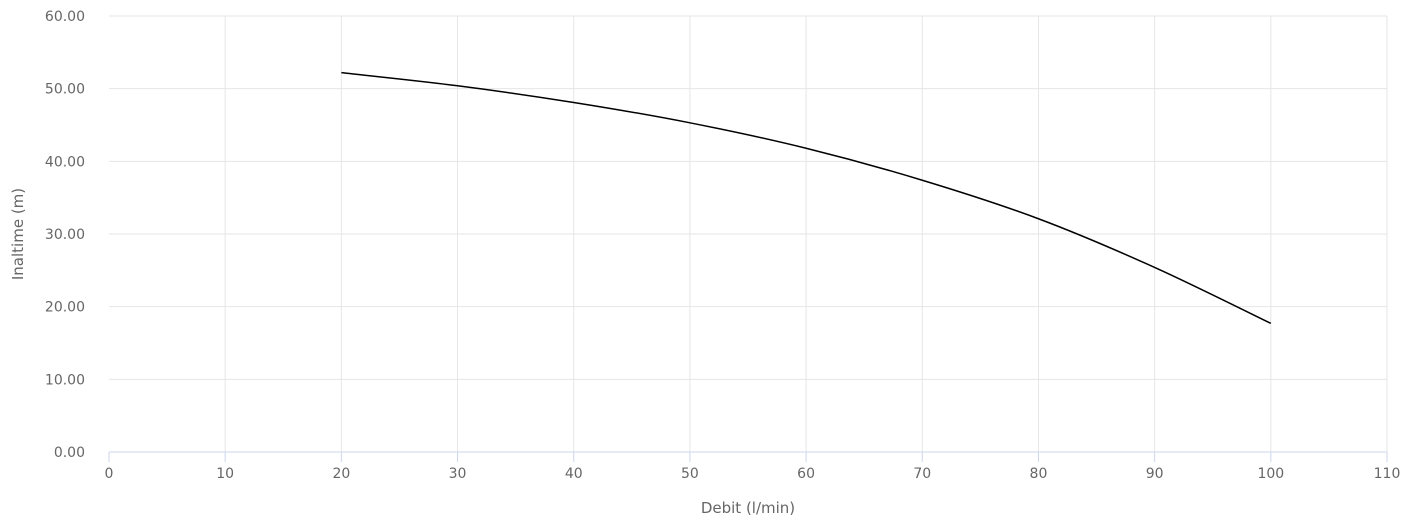  Describe the element at coordinates (753, 467) in the screenshot. I see `x-axis-ticks: 0 10 20 30 40 50 60 70 80 90 100 110` at that location.